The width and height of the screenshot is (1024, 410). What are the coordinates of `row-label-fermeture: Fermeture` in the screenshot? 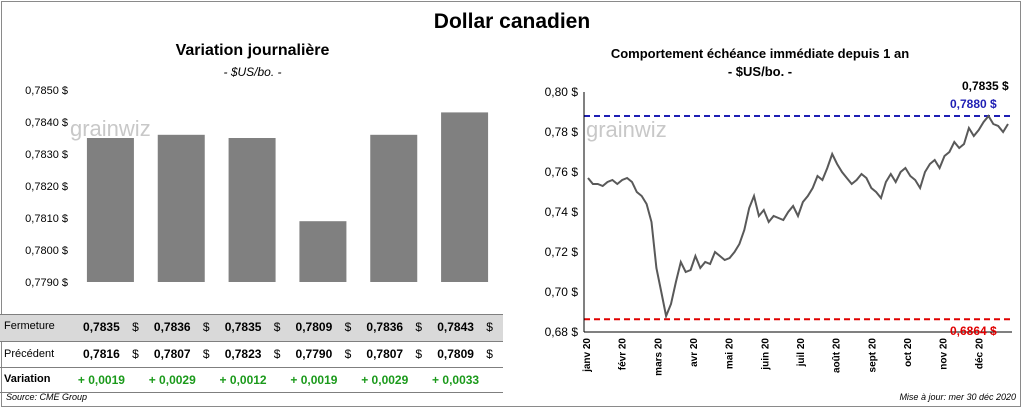 It's located at (29, 326).